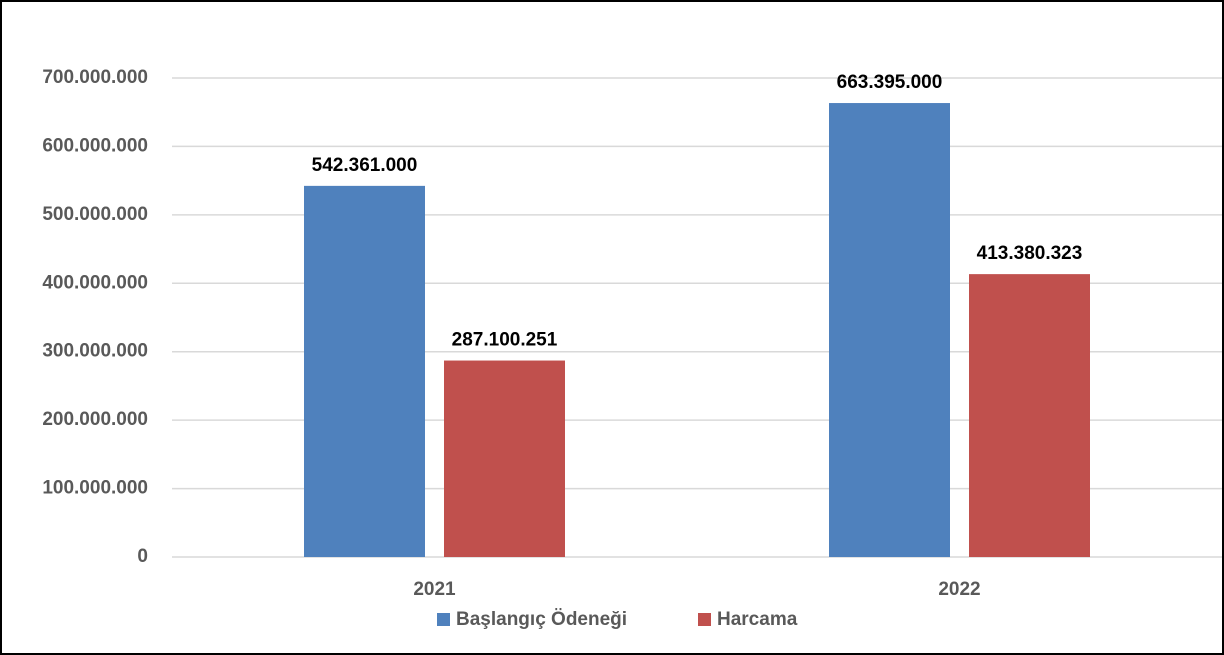 Image resolution: width=1224 pixels, height=655 pixels. What do you see at coordinates (95, 282) in the screenshot?
I see `y-tick-label: 400.000.000` at bounding box center [95, 282].